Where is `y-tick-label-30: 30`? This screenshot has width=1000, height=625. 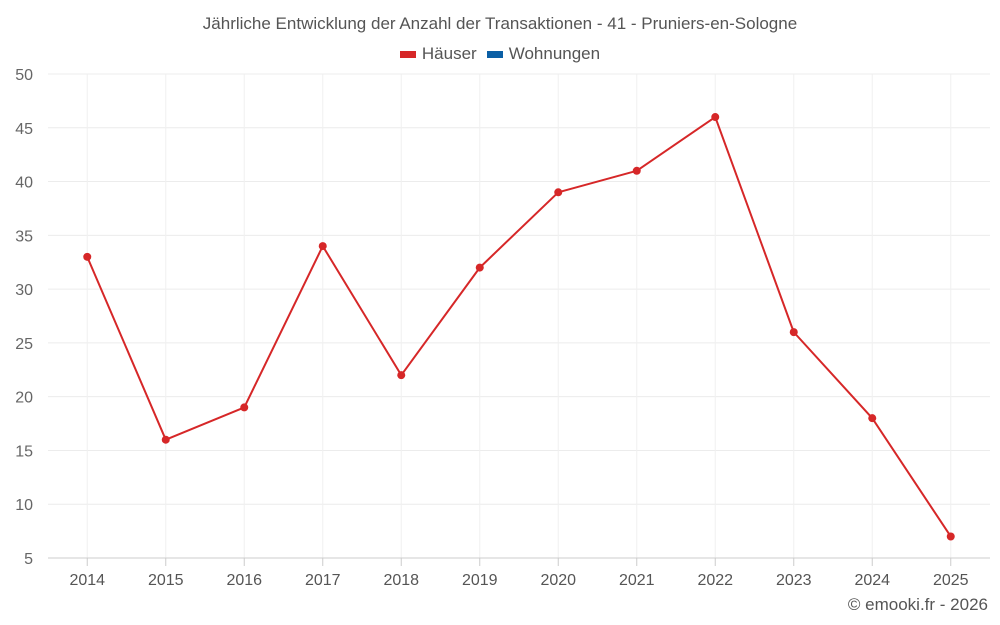
y-tick-label-30: 30 is located at coordinates (24, 290).